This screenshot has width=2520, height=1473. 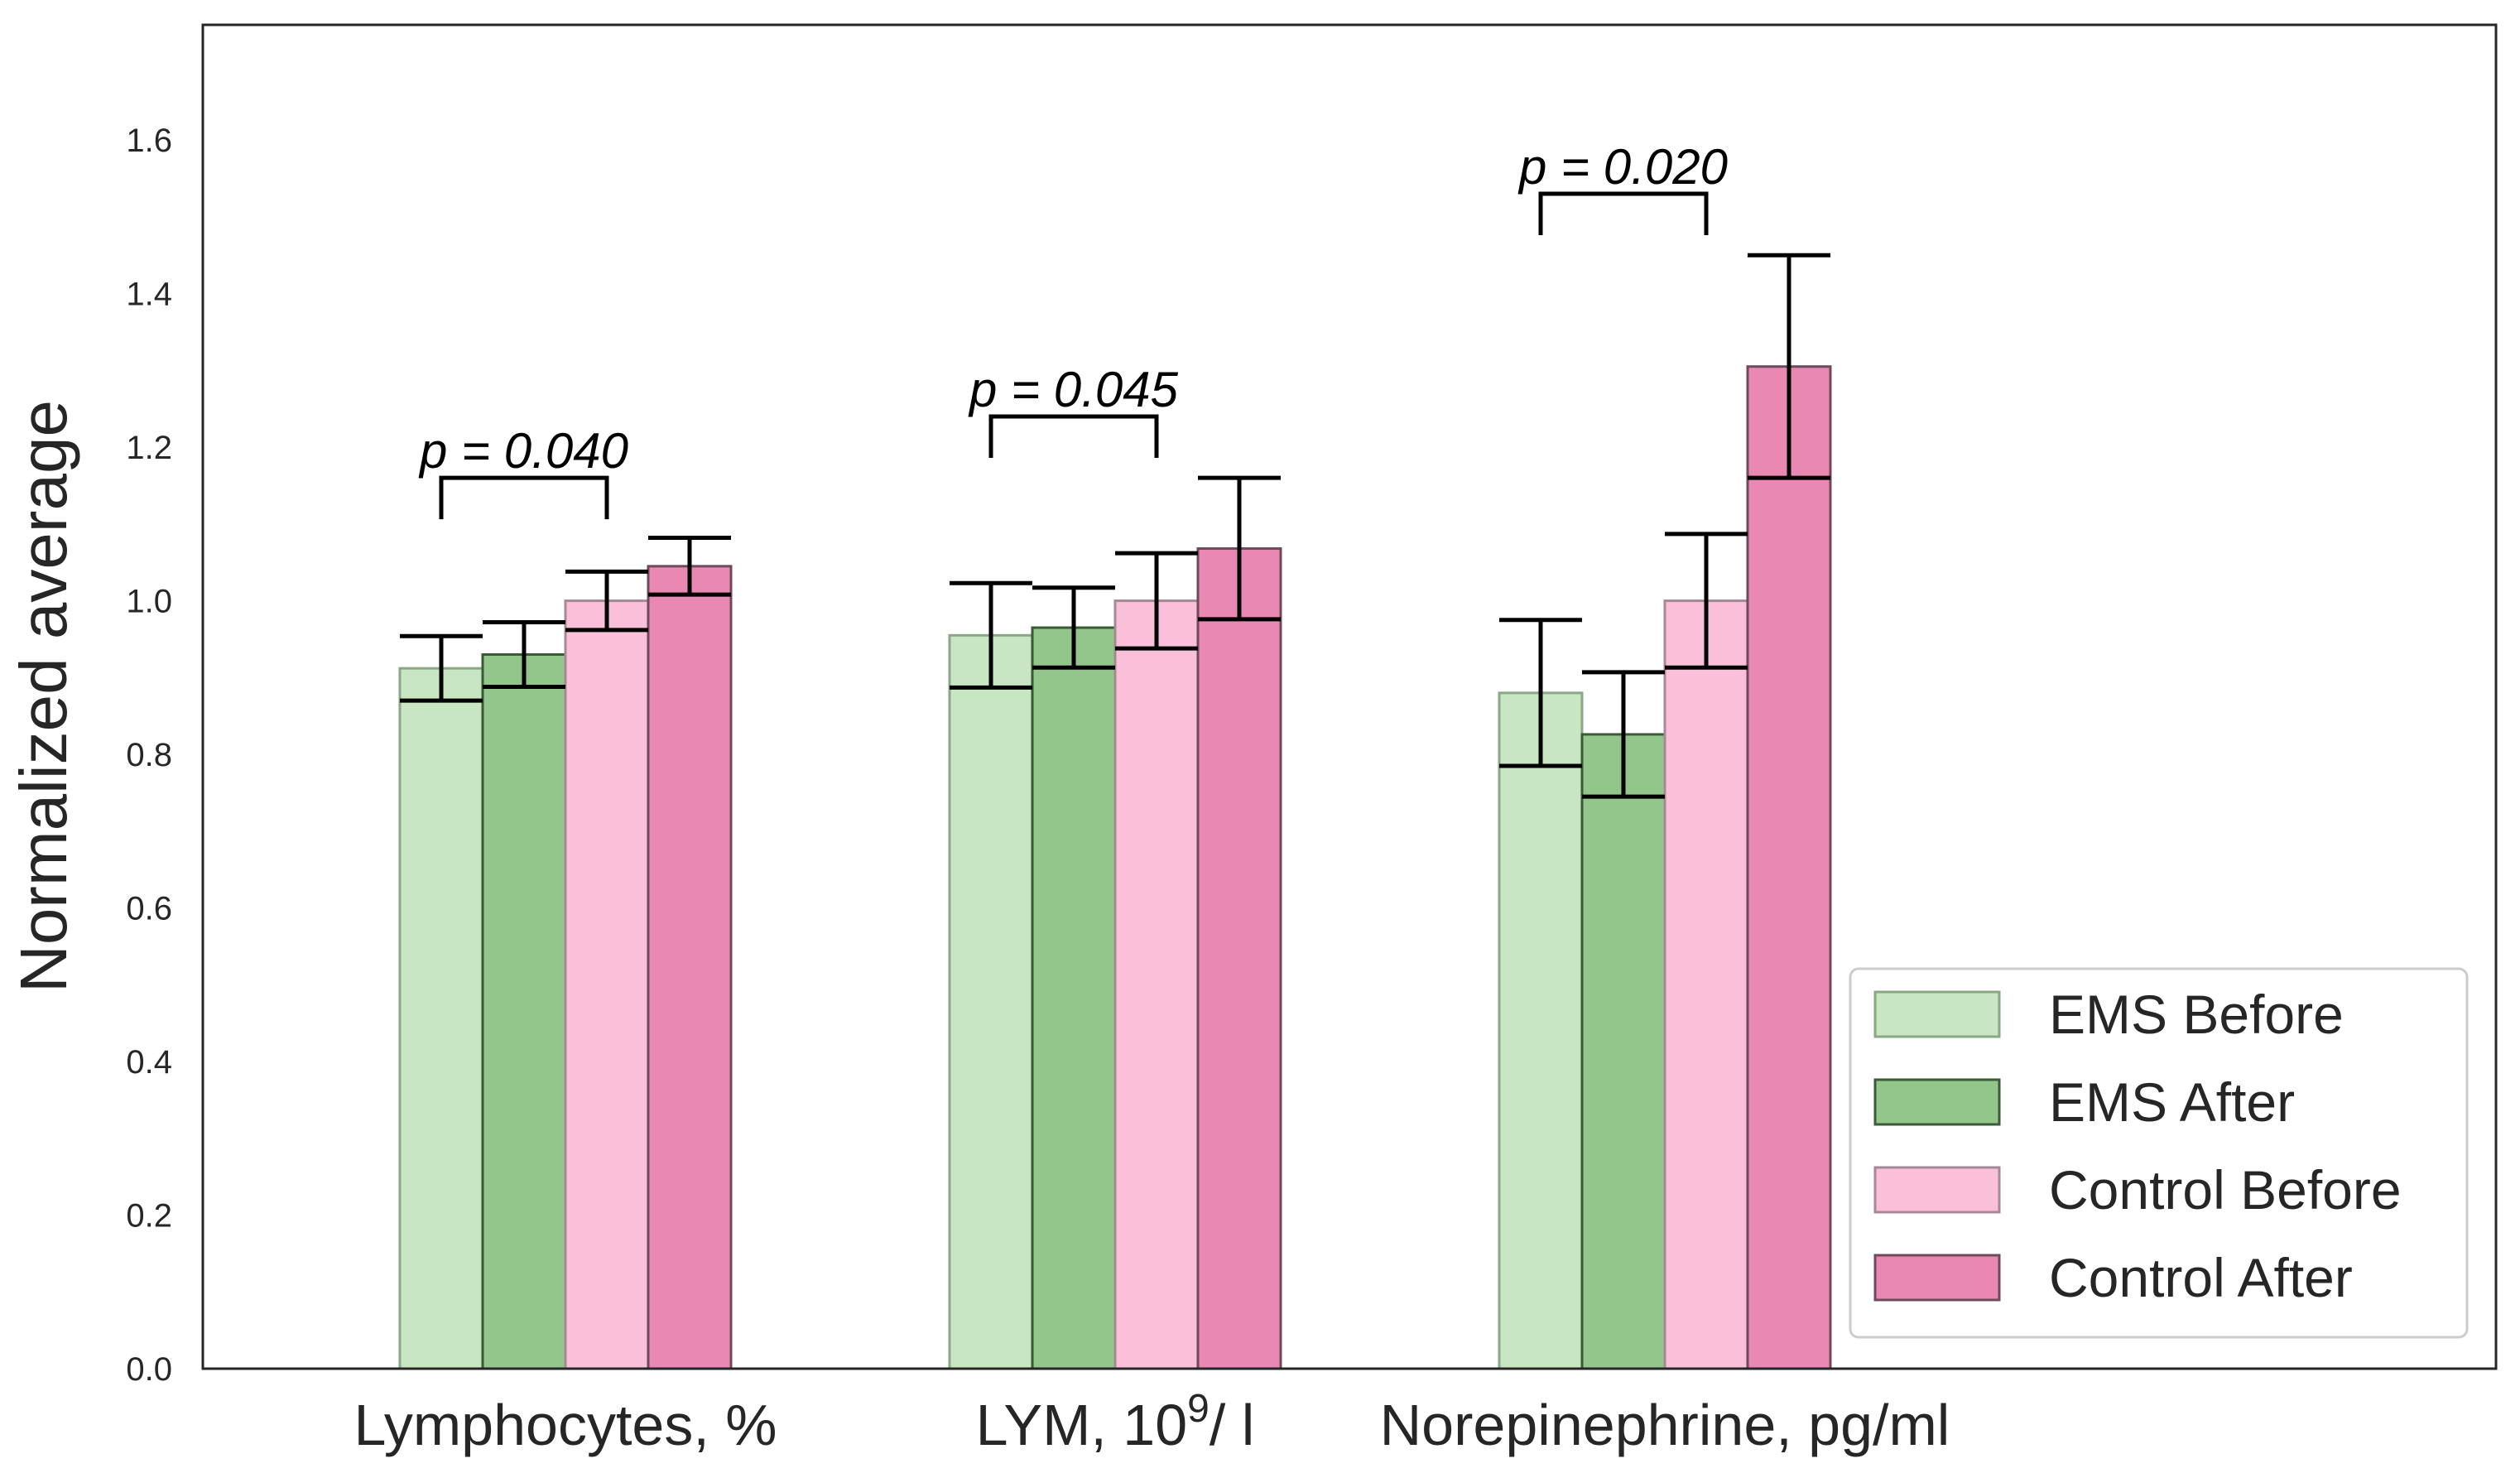 I want to click on p-value-label: p = 0.020, so click(x=1622, y=167).